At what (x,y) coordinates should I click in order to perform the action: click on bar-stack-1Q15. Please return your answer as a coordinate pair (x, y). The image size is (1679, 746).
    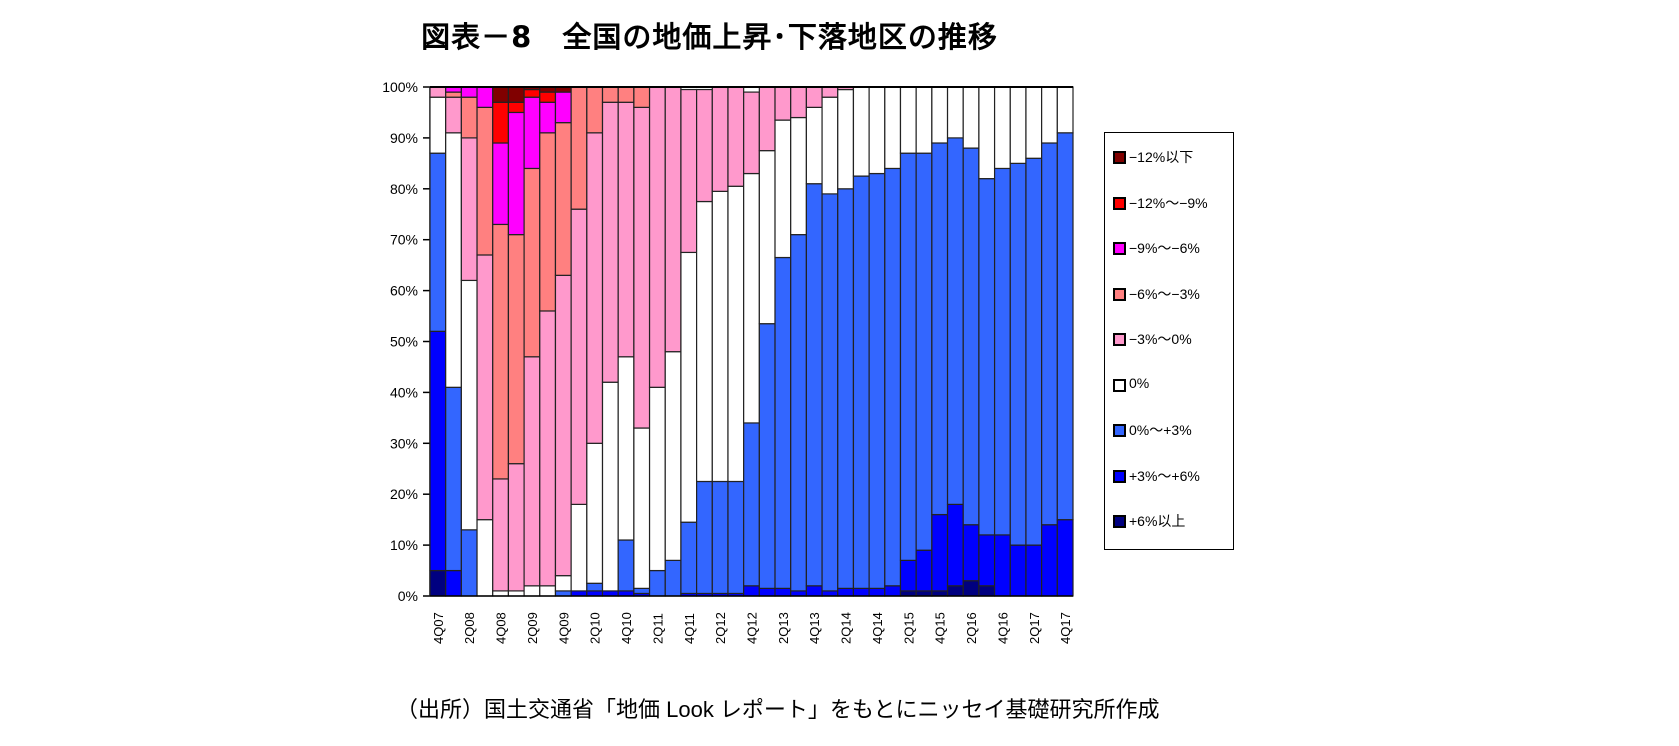
    Looking at the image, I should click on (893, 341).